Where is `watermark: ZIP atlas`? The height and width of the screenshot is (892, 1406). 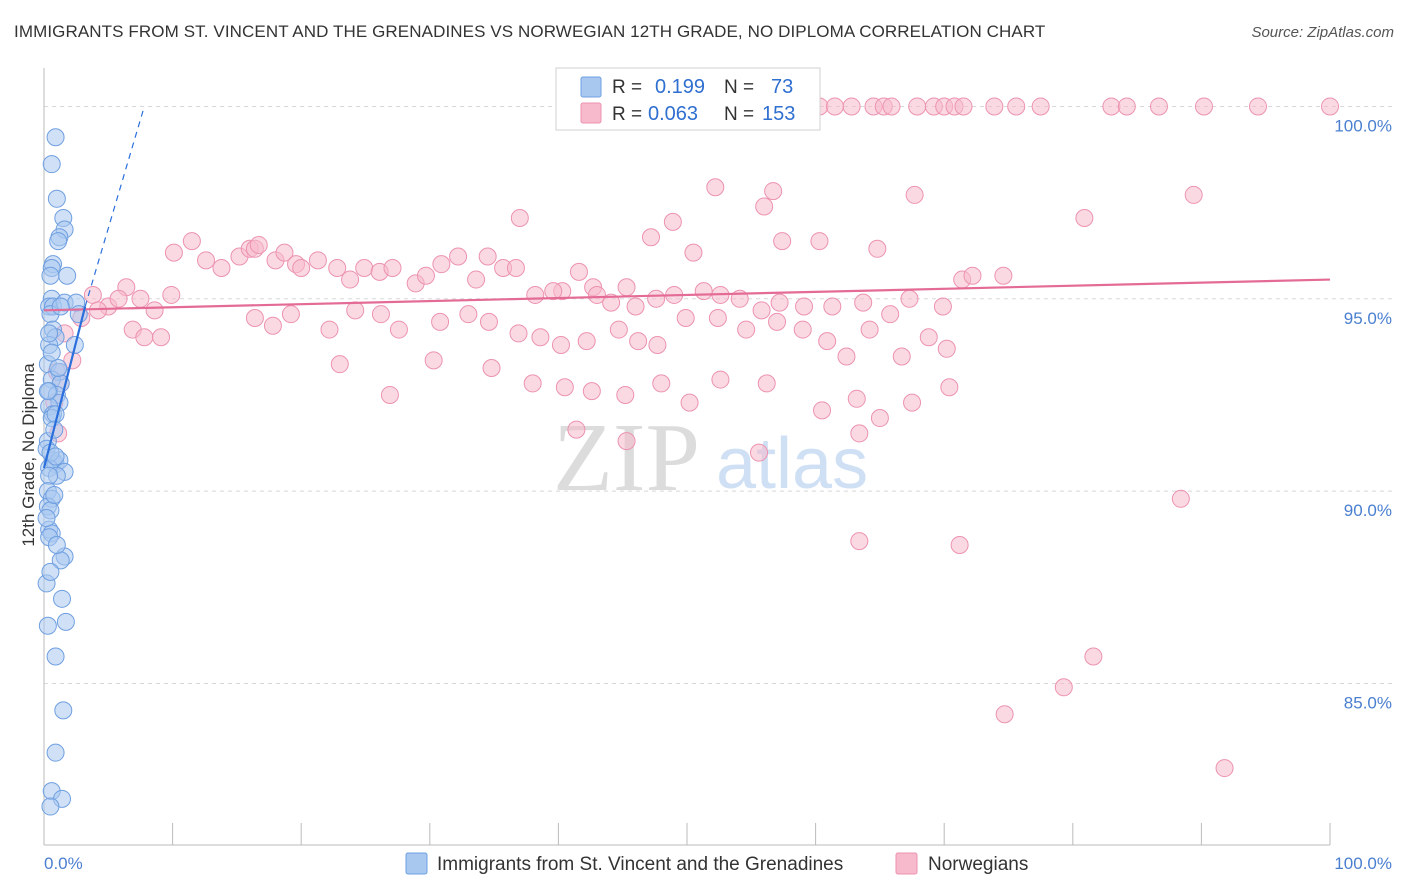
watermark: ZIP atlas is located at coordinates (710, 458).